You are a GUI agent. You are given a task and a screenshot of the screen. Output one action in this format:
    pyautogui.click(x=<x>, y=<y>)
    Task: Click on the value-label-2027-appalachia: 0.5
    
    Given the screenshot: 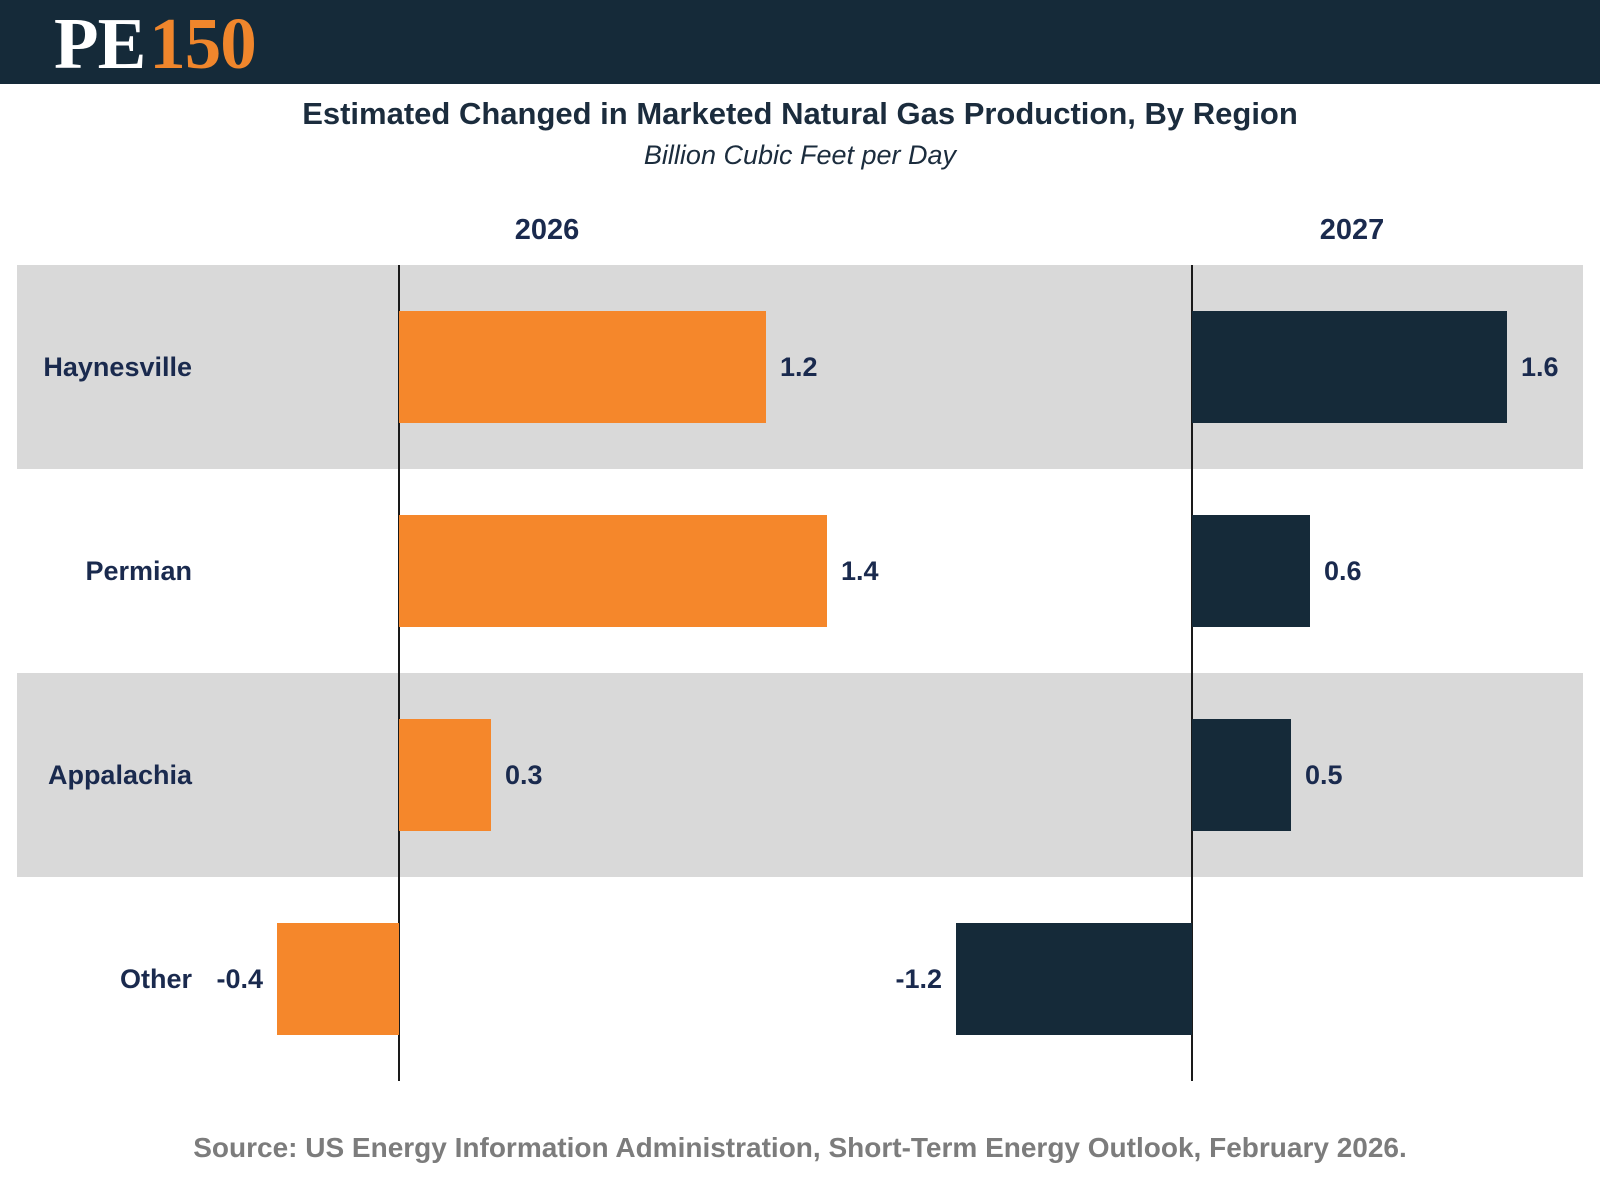 What is the action you would take?
    pyautogui.click(x=1324, y=774)
    